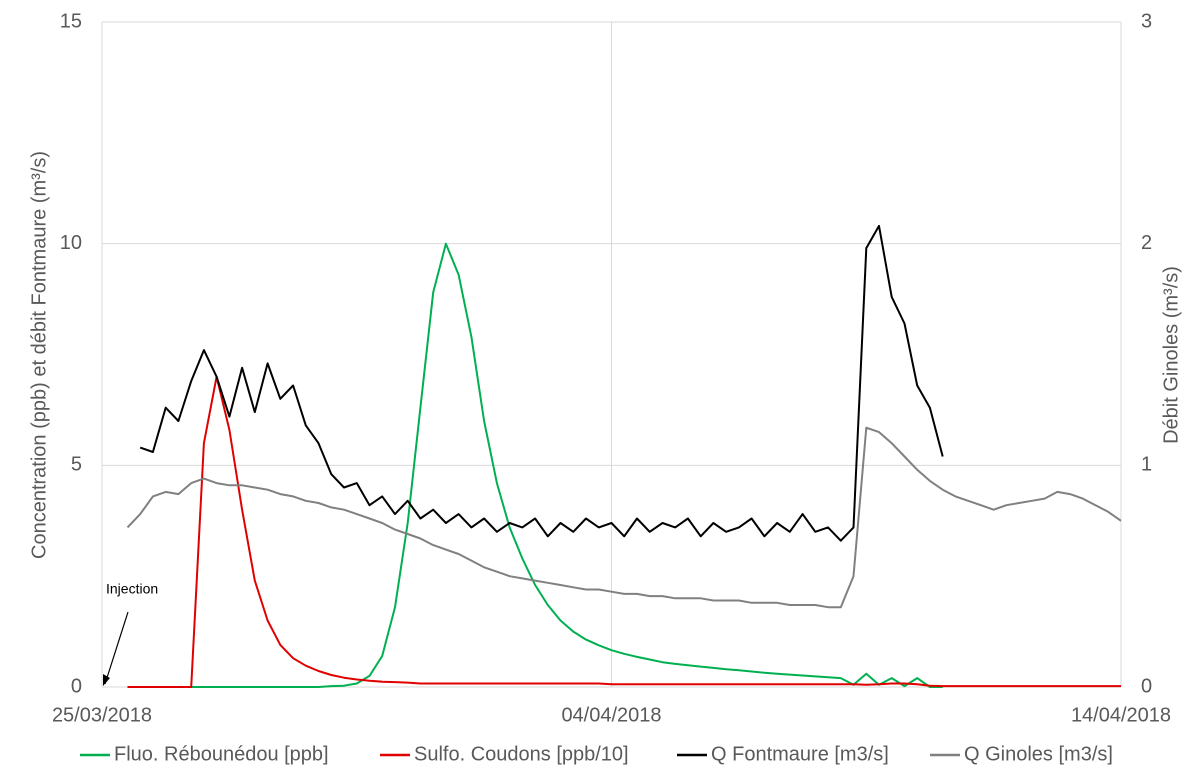 This screenshot has width=1200, height=781. What do you see at coordinates (106, 680) in the screenshot?
I see `annotation-arrowhead` at bounding box center [106, 680].